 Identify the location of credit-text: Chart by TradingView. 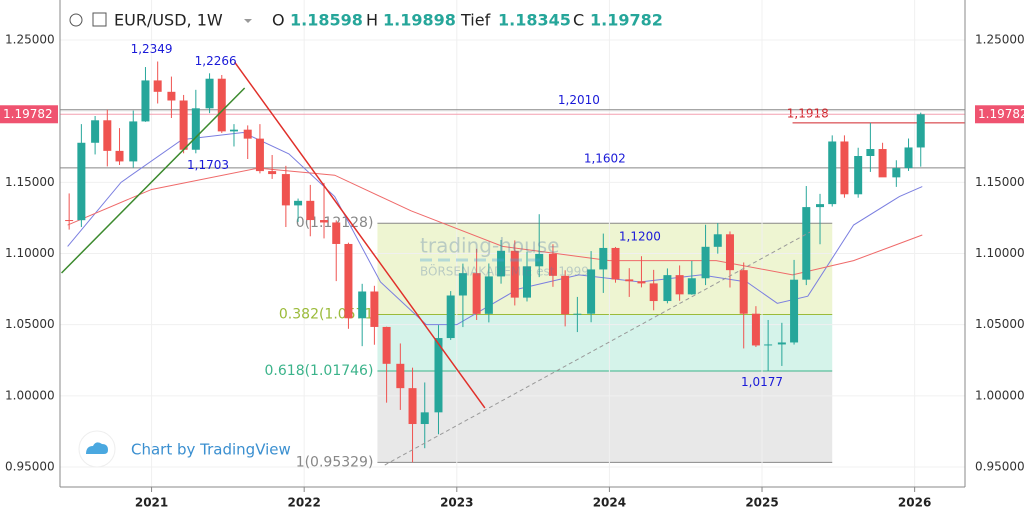
(211, 450).